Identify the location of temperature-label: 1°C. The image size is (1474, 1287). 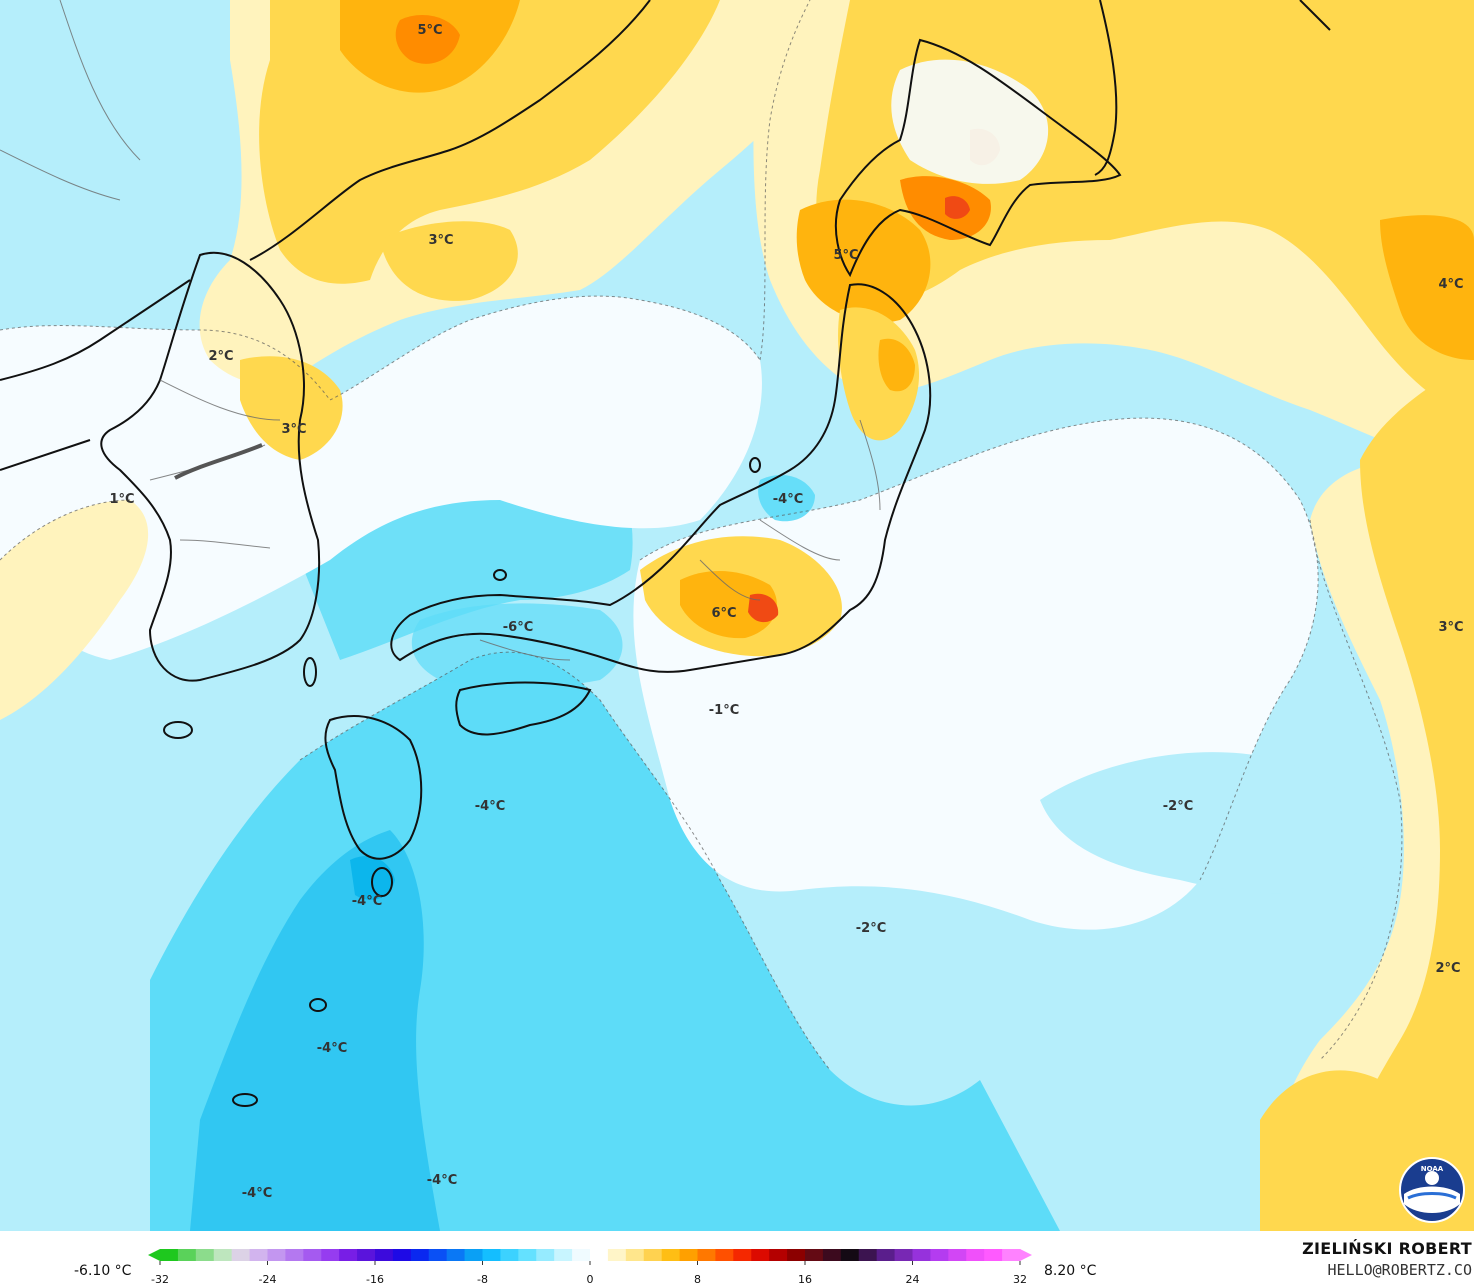
(121, 499).